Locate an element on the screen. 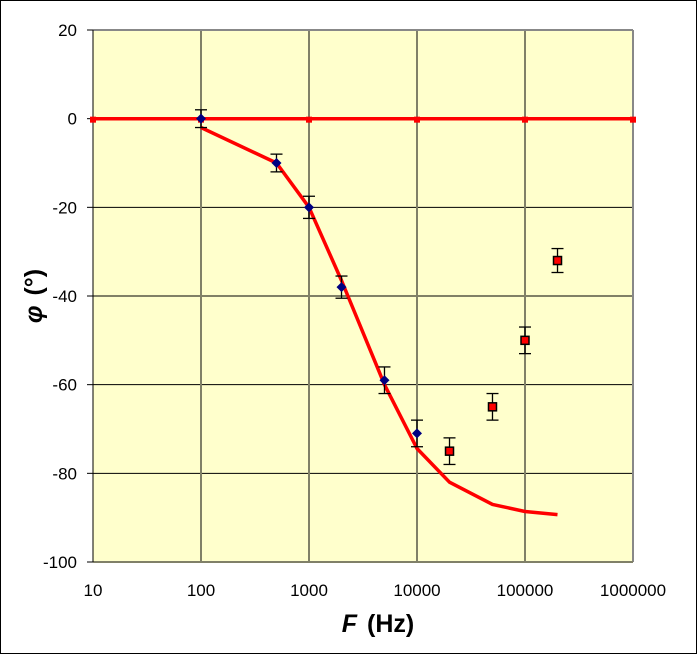 The height and width of the screenshot is (654, 697). x-axis-tick-labels: 10 100 1000 10000 100000 1000000 is located at coordinates (375, 590).